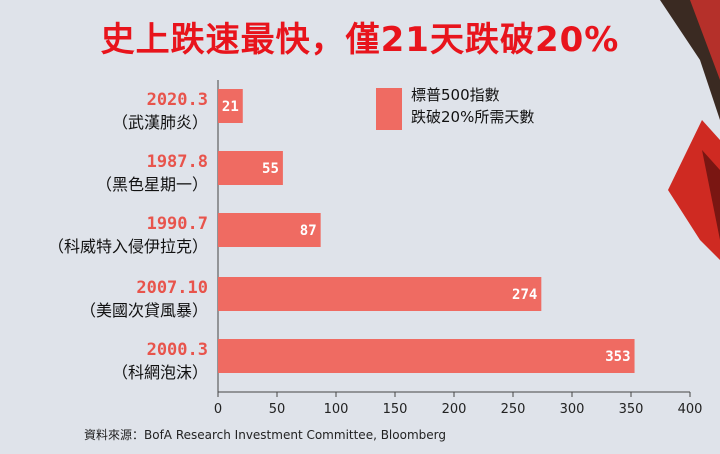 This screenshot has width=720, height=454. I want to click on chart-title: 史上跌速最快，僅21天跌破20%, so click(360, 40).